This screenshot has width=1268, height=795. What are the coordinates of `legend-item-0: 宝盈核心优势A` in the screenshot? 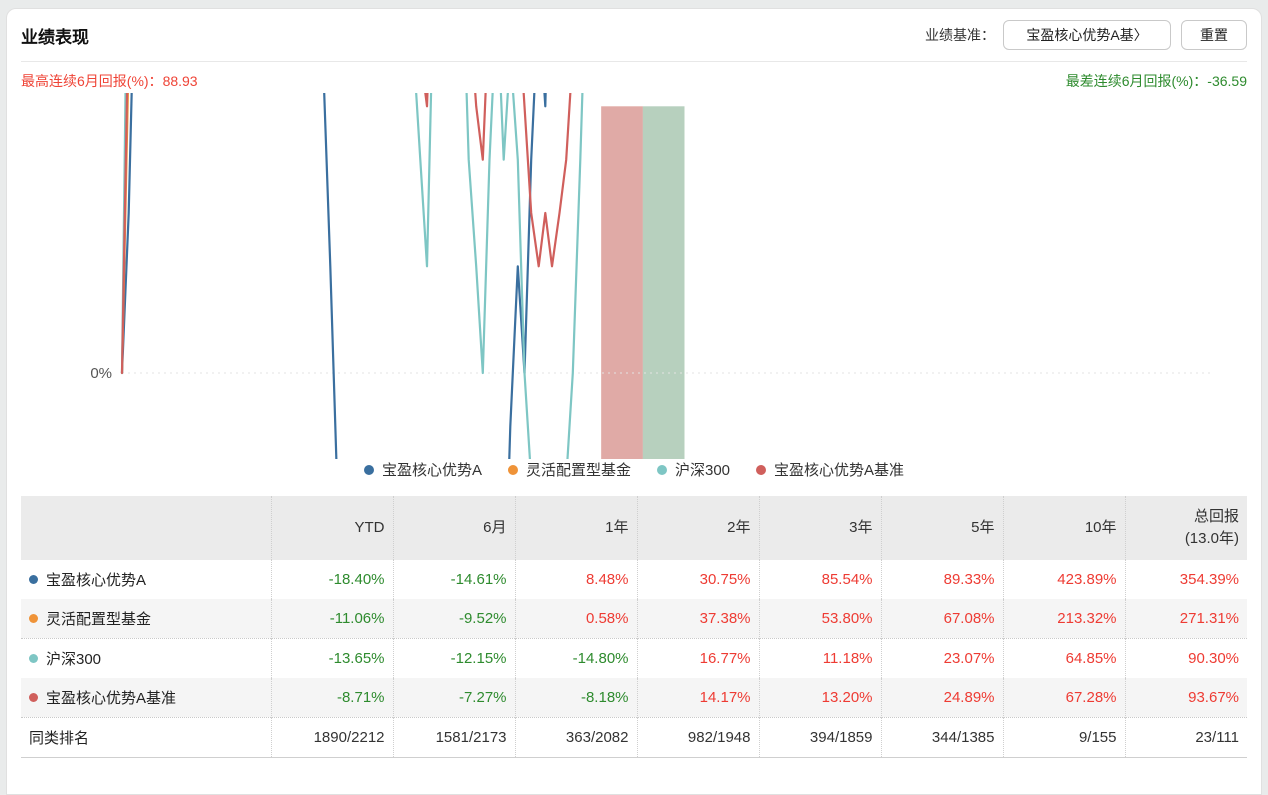 It's located at (422, 469).